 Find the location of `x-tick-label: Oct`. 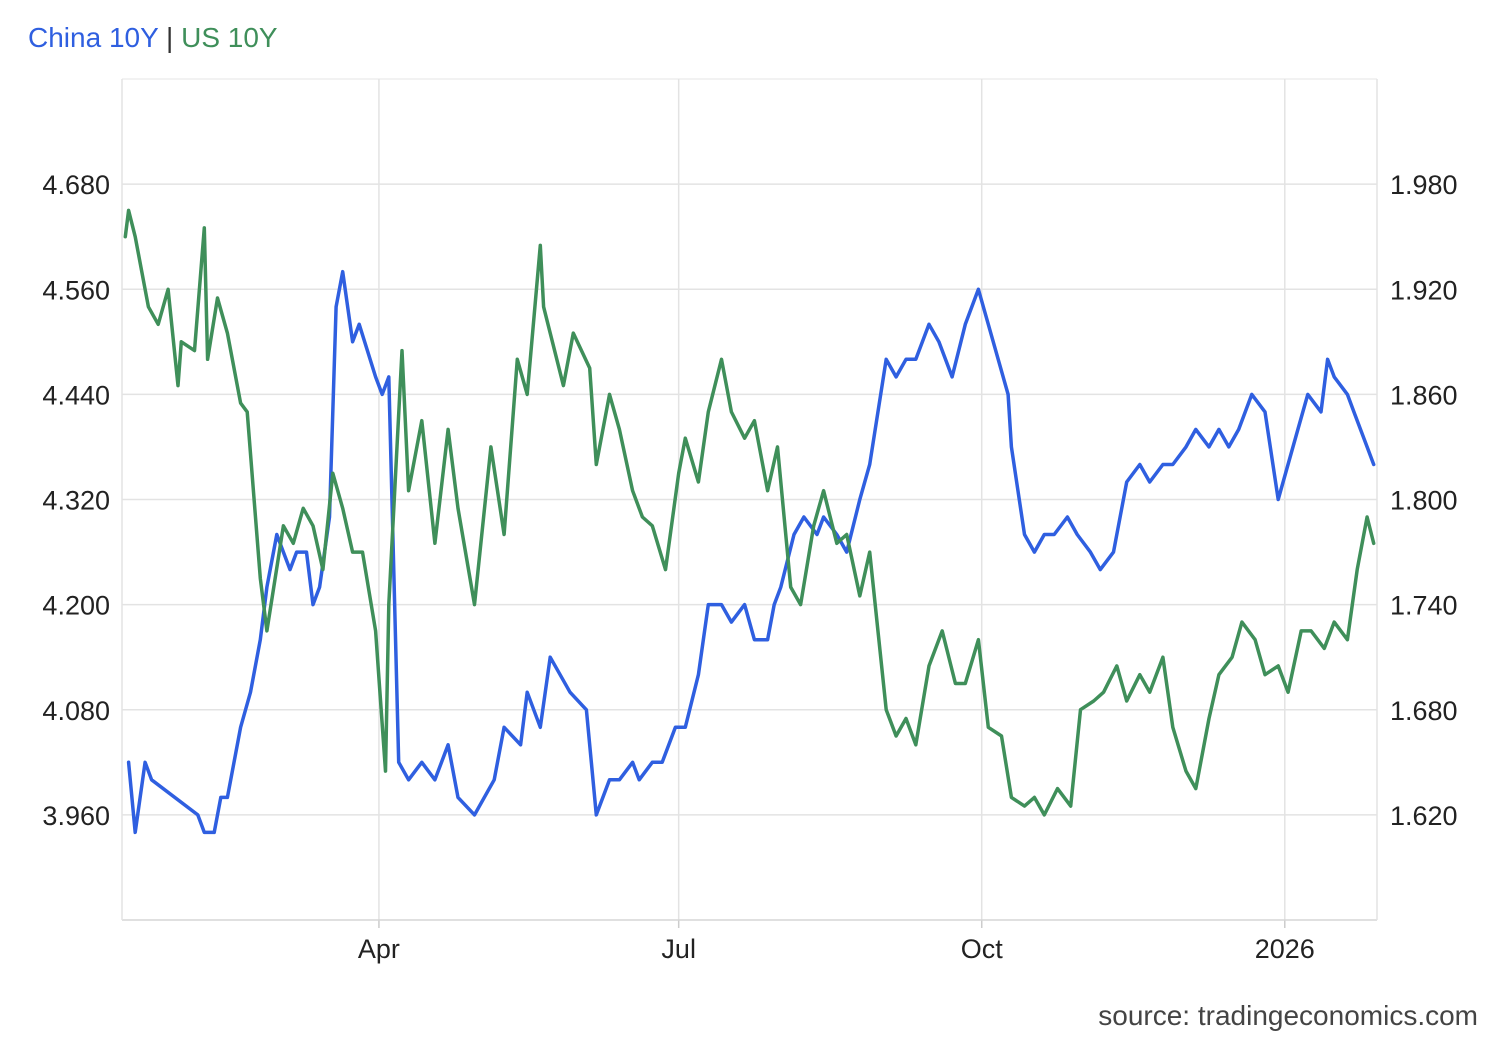

x-tick-label: Oct is located at coordinates (982, 949).